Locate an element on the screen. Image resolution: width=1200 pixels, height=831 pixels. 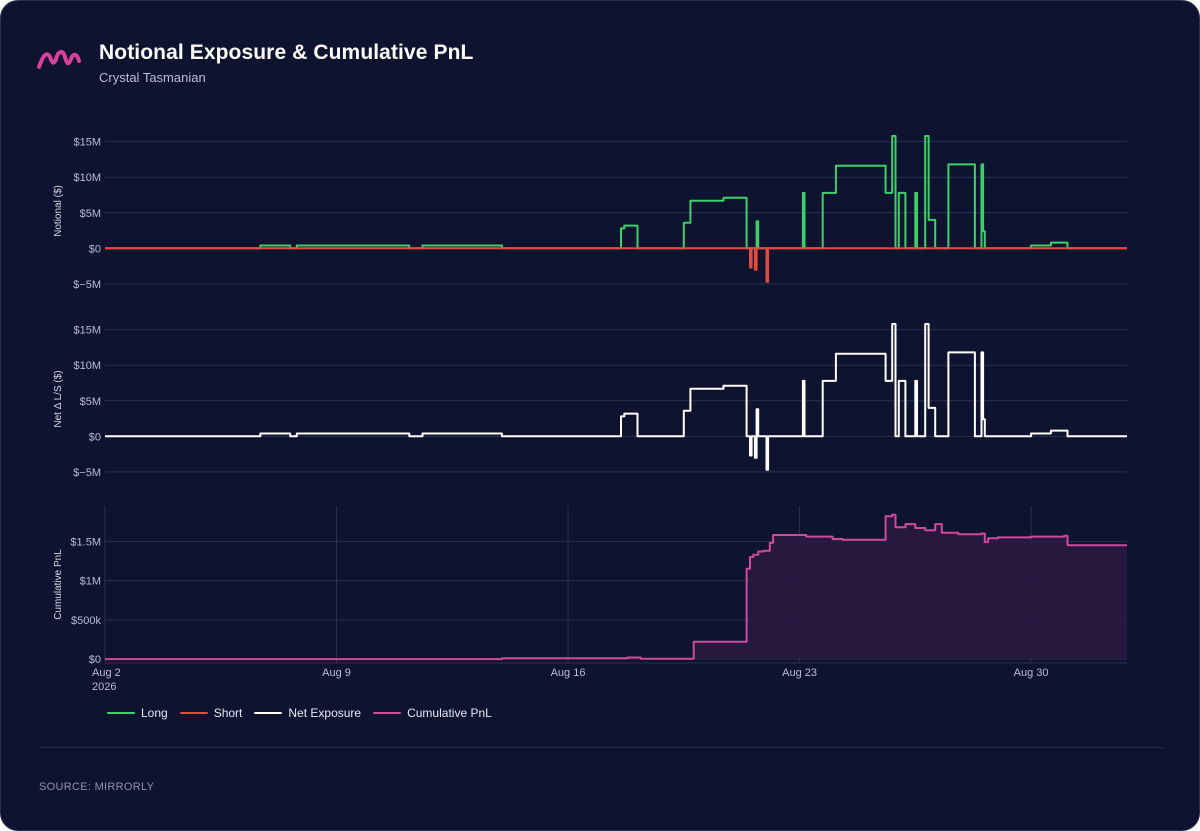
page-title: Notional Exposure & Cumulative PnL is located at coordinates (286, 52).